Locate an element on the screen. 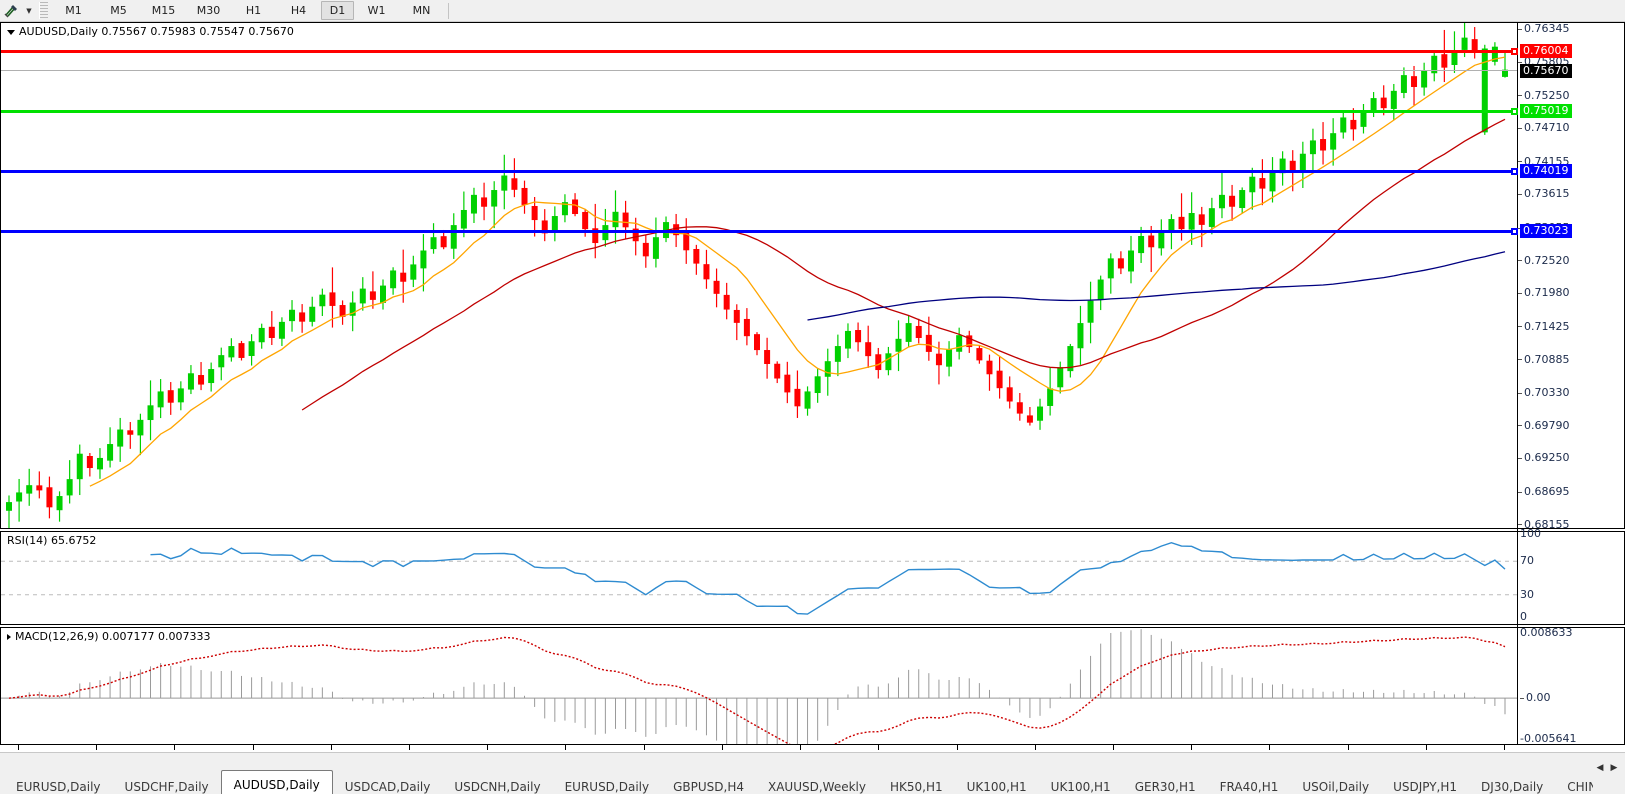 The width and height of the screenshot is (1625, 794). price-axis-separator is located at coordinates (1517, 383).